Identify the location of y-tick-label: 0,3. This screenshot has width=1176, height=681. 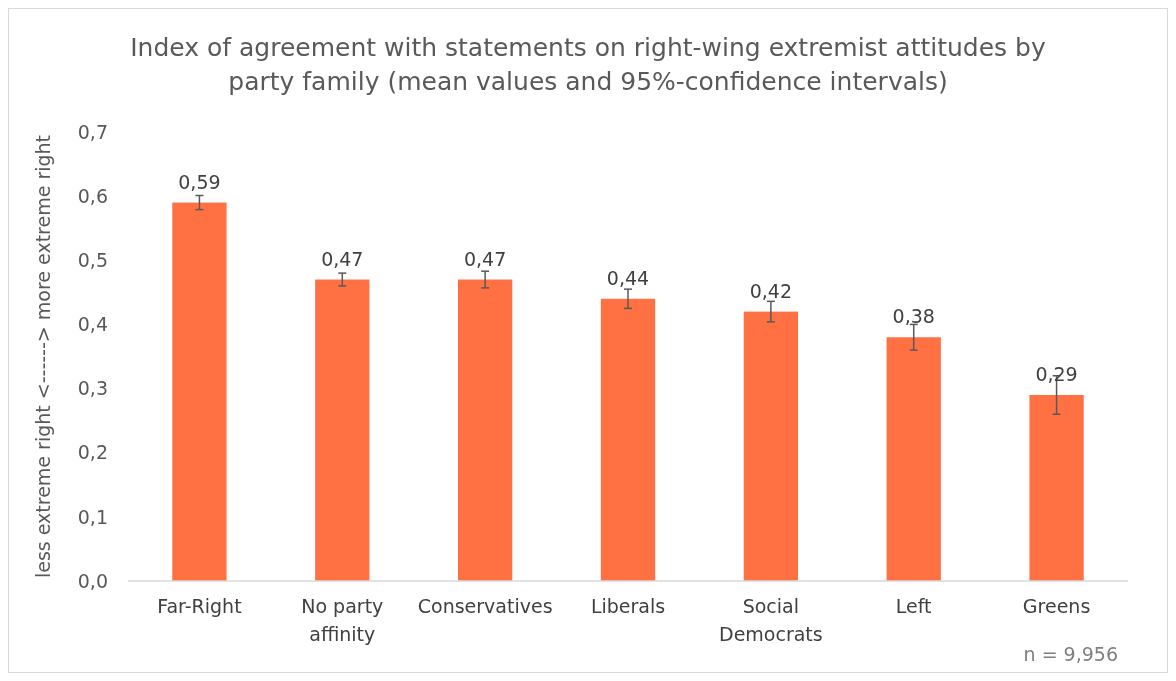
(92, 388).